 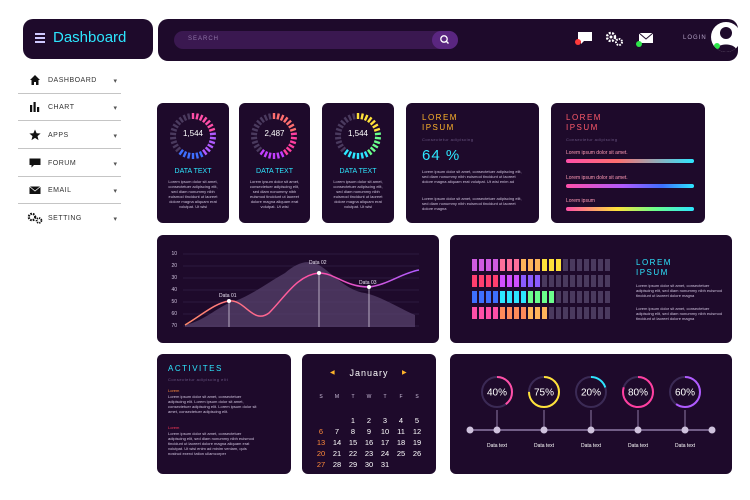 What do you see at coordinates (321, 453) in the screenshot?
I see `calendar-day: 20` at bounding box center [321, 453].